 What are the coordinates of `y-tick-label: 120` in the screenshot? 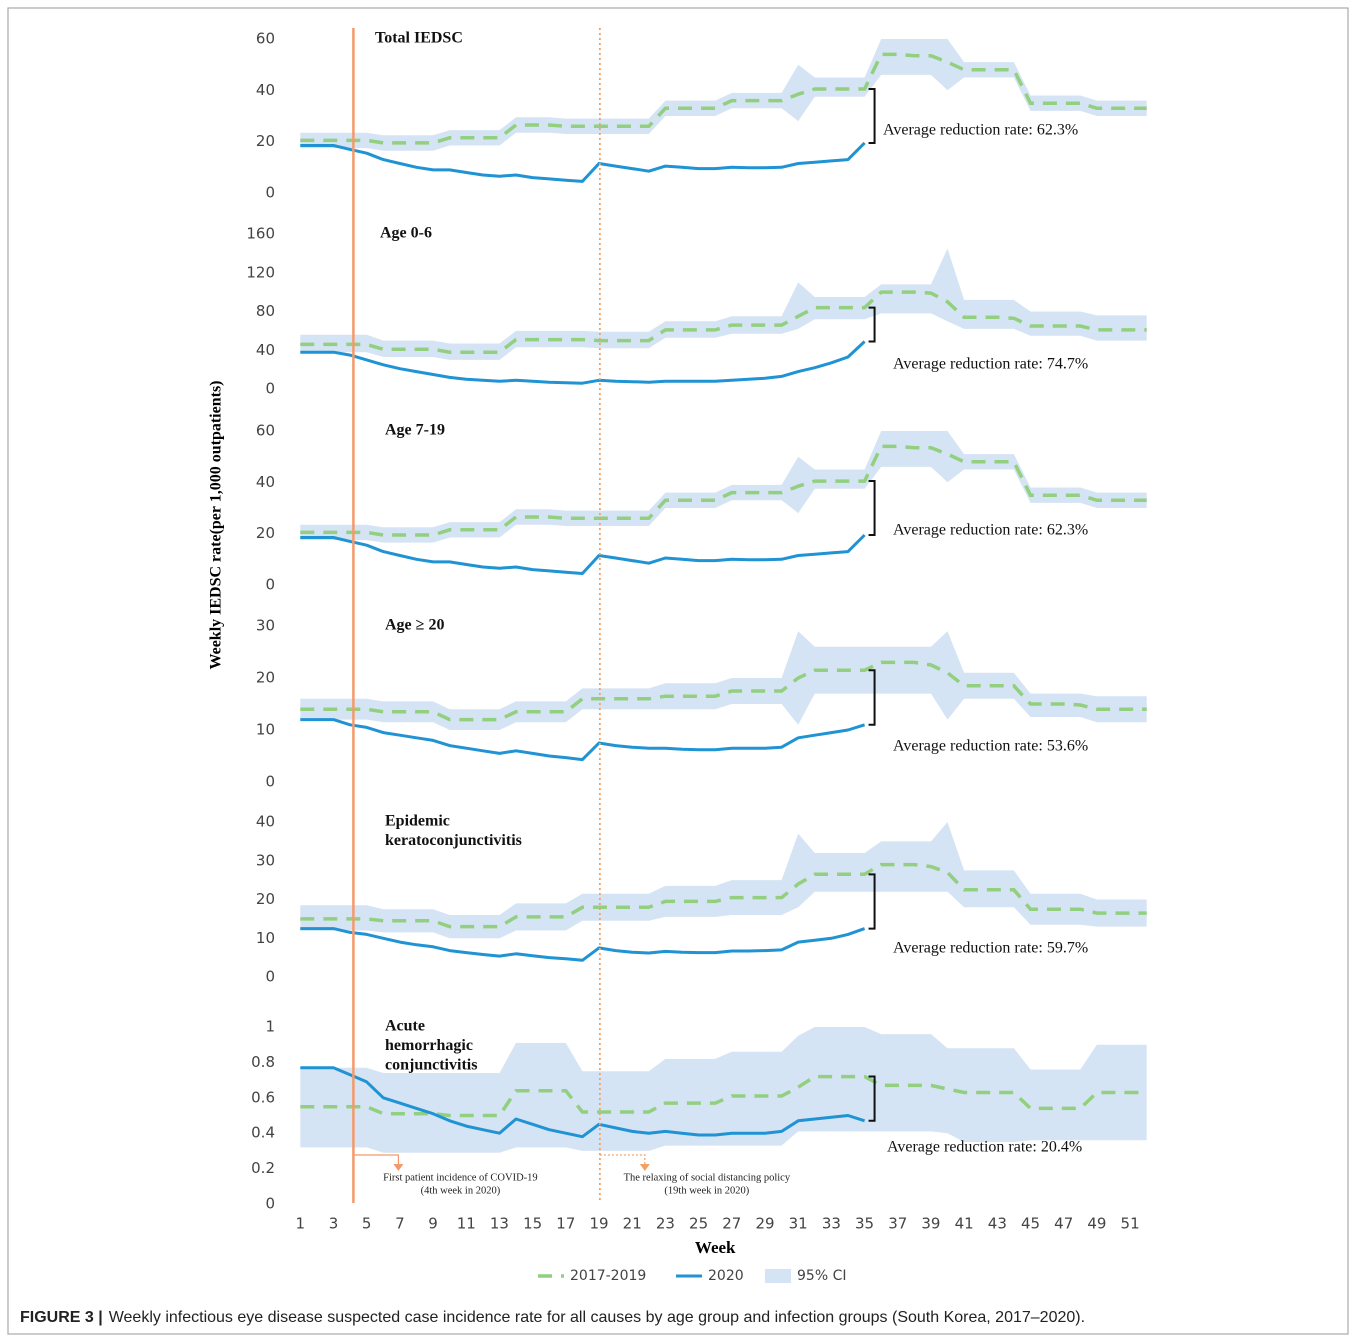 It's located at (260, 272).